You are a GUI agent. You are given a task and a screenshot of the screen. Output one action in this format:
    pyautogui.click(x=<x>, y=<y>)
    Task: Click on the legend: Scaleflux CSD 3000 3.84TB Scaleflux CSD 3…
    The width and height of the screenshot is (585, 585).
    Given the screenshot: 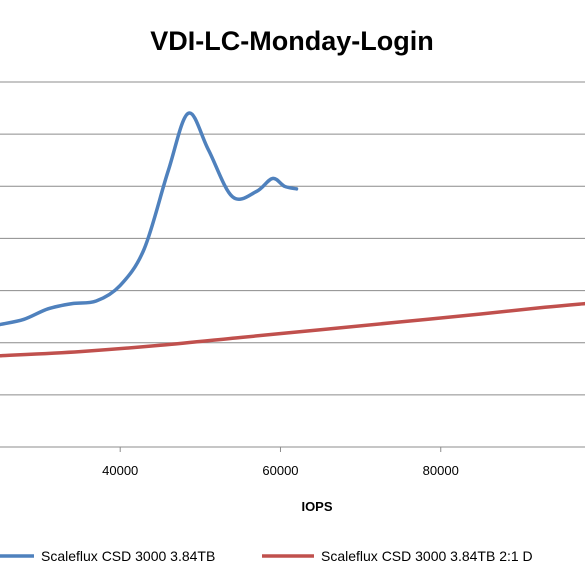 What is the action you would take?
    pyautogui.click(x=266, y=556)
    